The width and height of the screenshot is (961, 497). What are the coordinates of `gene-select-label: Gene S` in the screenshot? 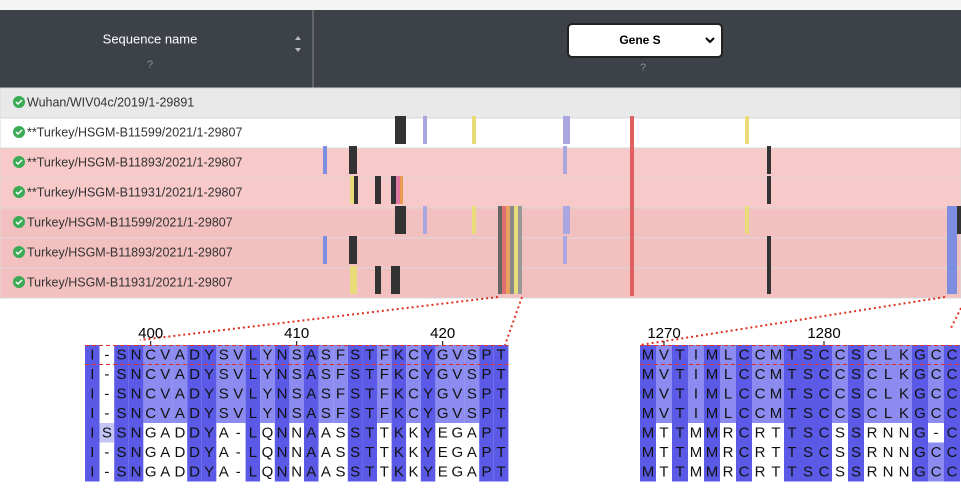 It's located at (639, 40).